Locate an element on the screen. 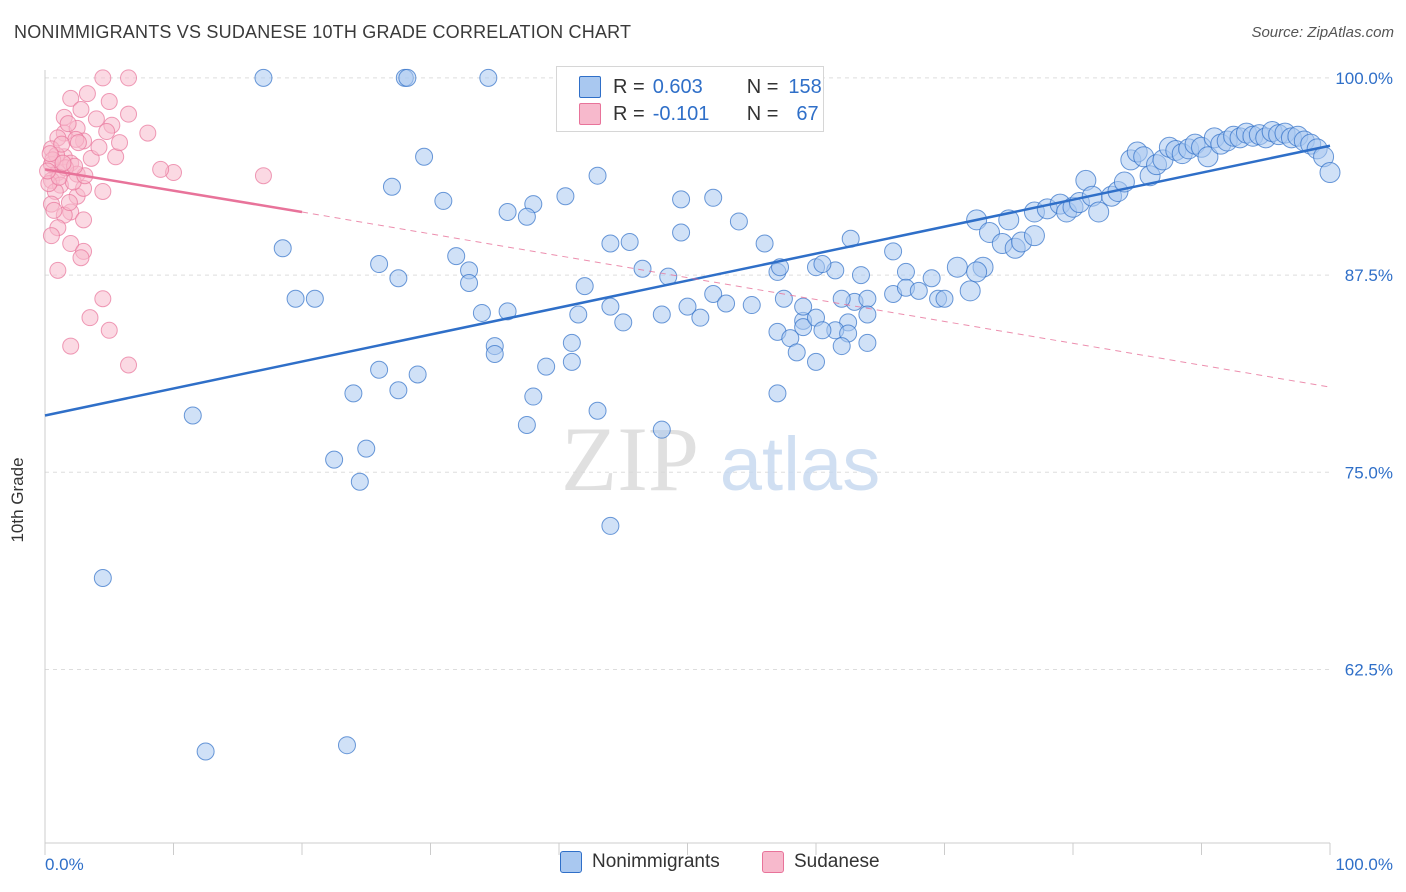 This screenshot has width=1406, height=892. nonimmigrants-legend-label: Nonimmigrants is located at coordinates (656, 861).